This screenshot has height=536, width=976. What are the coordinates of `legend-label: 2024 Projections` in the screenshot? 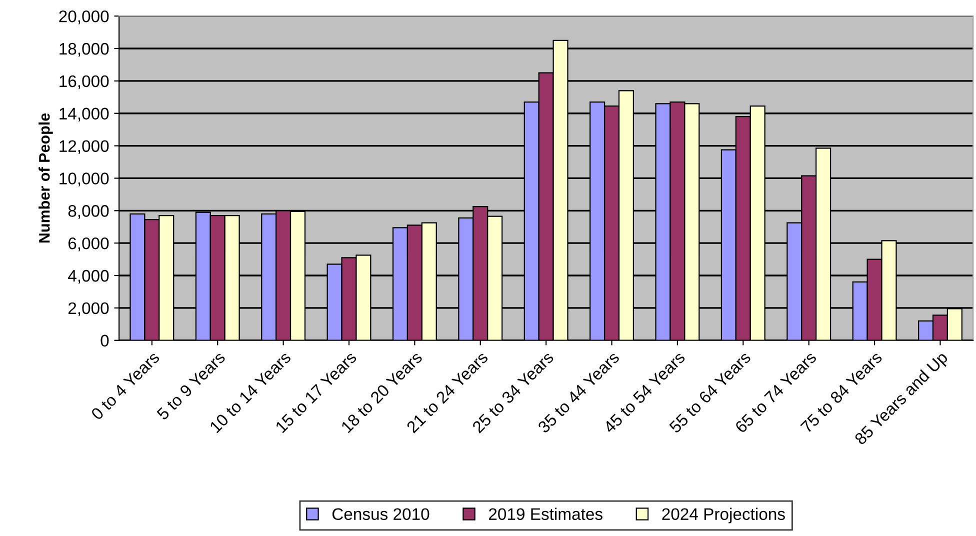 It's located at (723, 516).